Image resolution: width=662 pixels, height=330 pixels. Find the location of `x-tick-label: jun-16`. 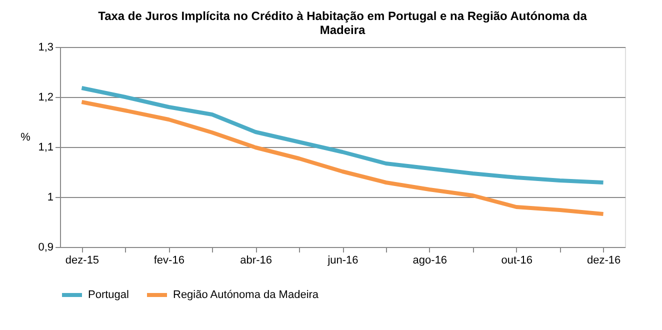

x-tick-label: jun-16 is located at coordinates (342, 260).